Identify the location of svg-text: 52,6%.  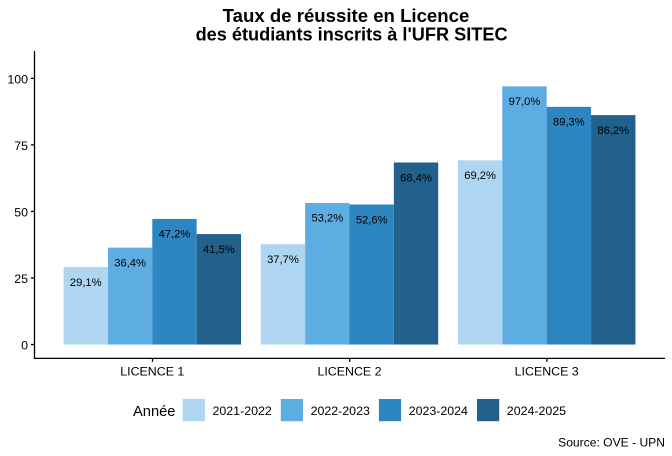
(372, 220).